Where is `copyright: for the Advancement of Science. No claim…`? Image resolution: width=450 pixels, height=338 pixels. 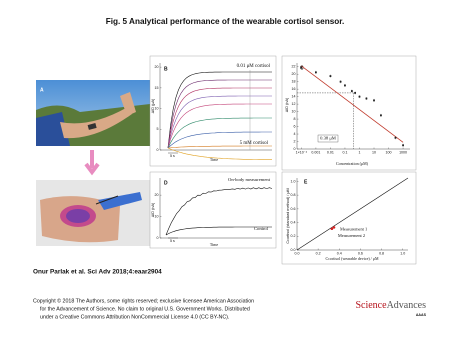
copyright: for the Advancement of Science. No claim… is located at coordinates (145, 309).